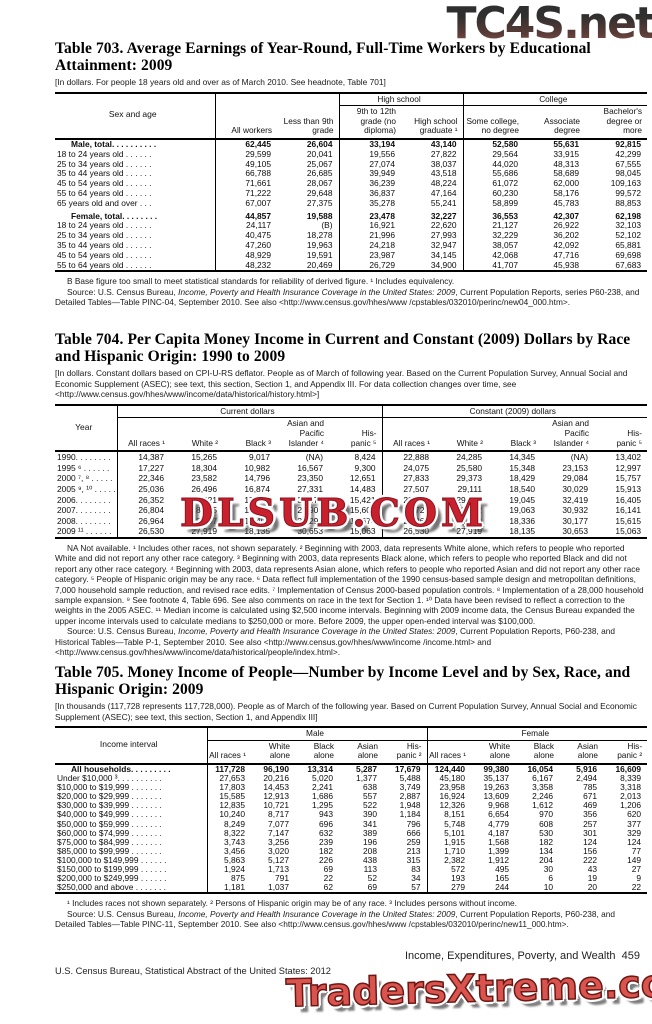 Image resolution: width=652 pixels, height=1024 pixels. What do you see at coordinates (634, 859) in the screenshot?
I see `cell-value: 149` at bounding box center [634, 859].